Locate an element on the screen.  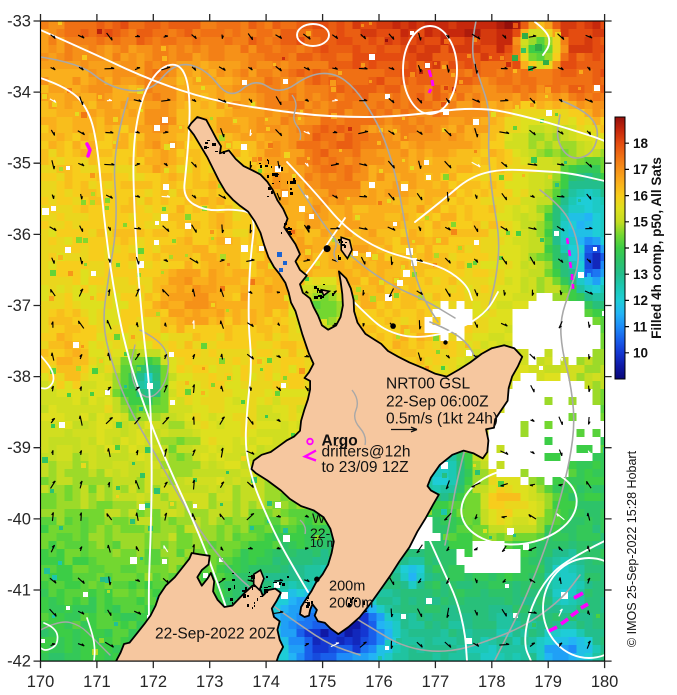
svg-text: 173 is located at coordinates (210, 682).